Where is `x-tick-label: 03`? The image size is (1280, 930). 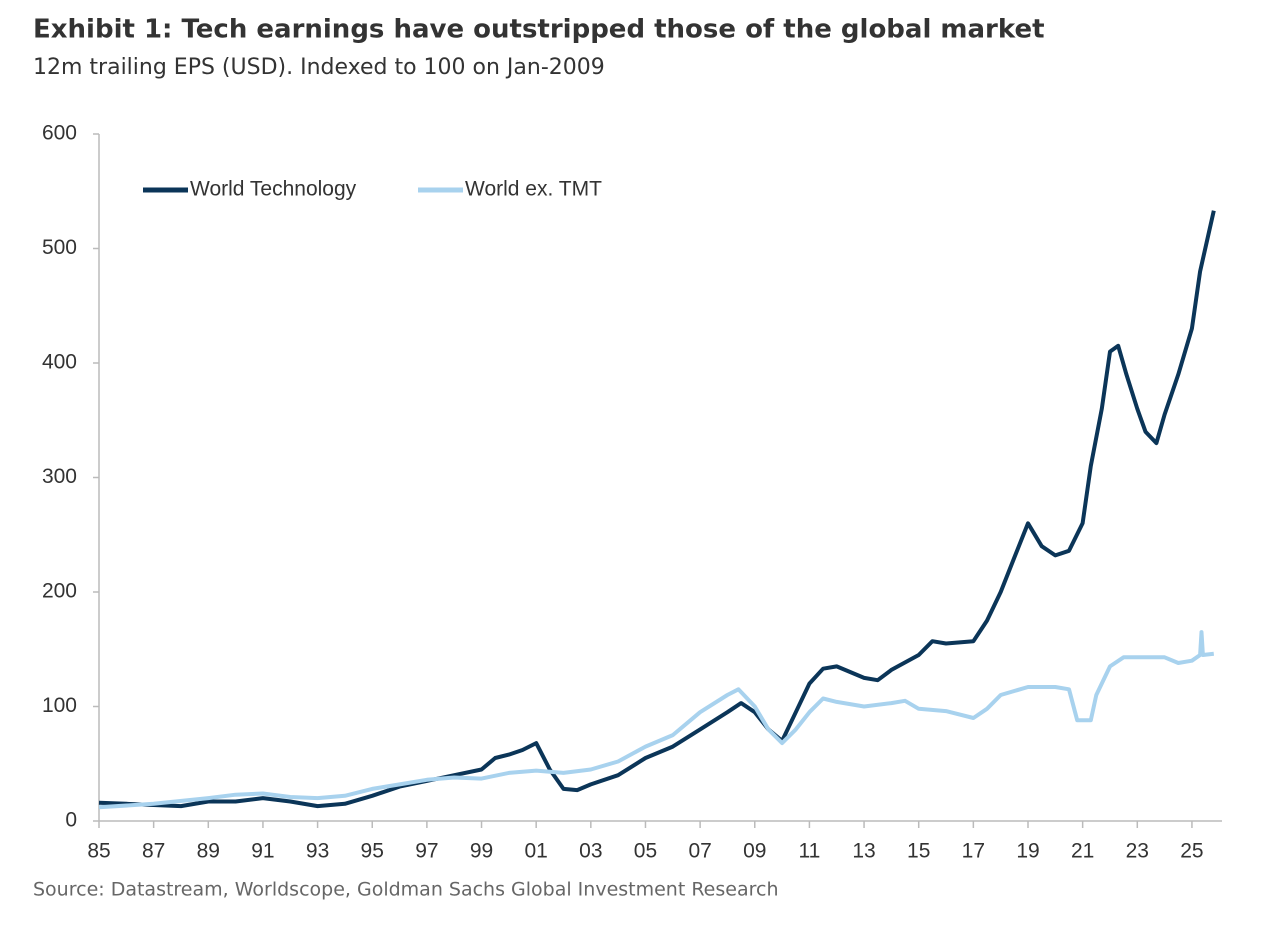 x-tick-label: 03 is located at coordinates (590, 851).